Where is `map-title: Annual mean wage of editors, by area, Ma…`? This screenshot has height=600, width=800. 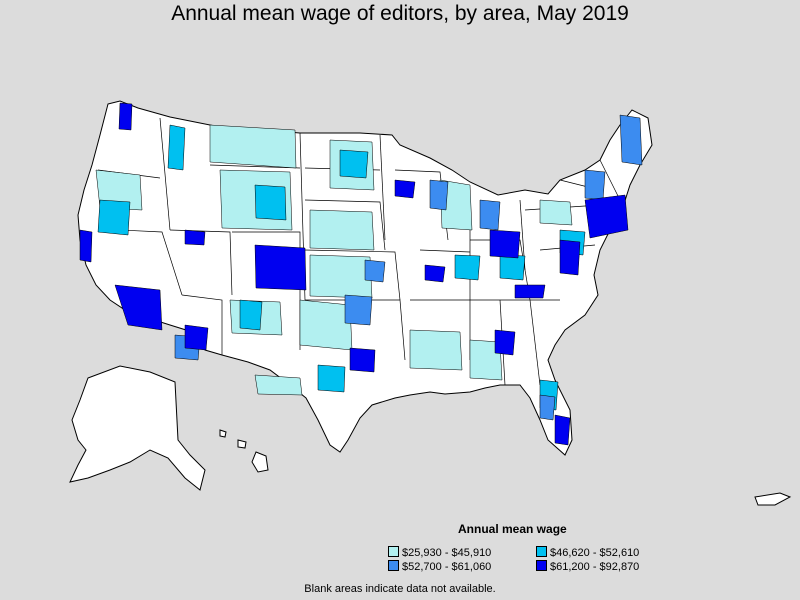 map-title: Annual mean wage of editors, by area, Ma… is located at coordinates (400, 13).